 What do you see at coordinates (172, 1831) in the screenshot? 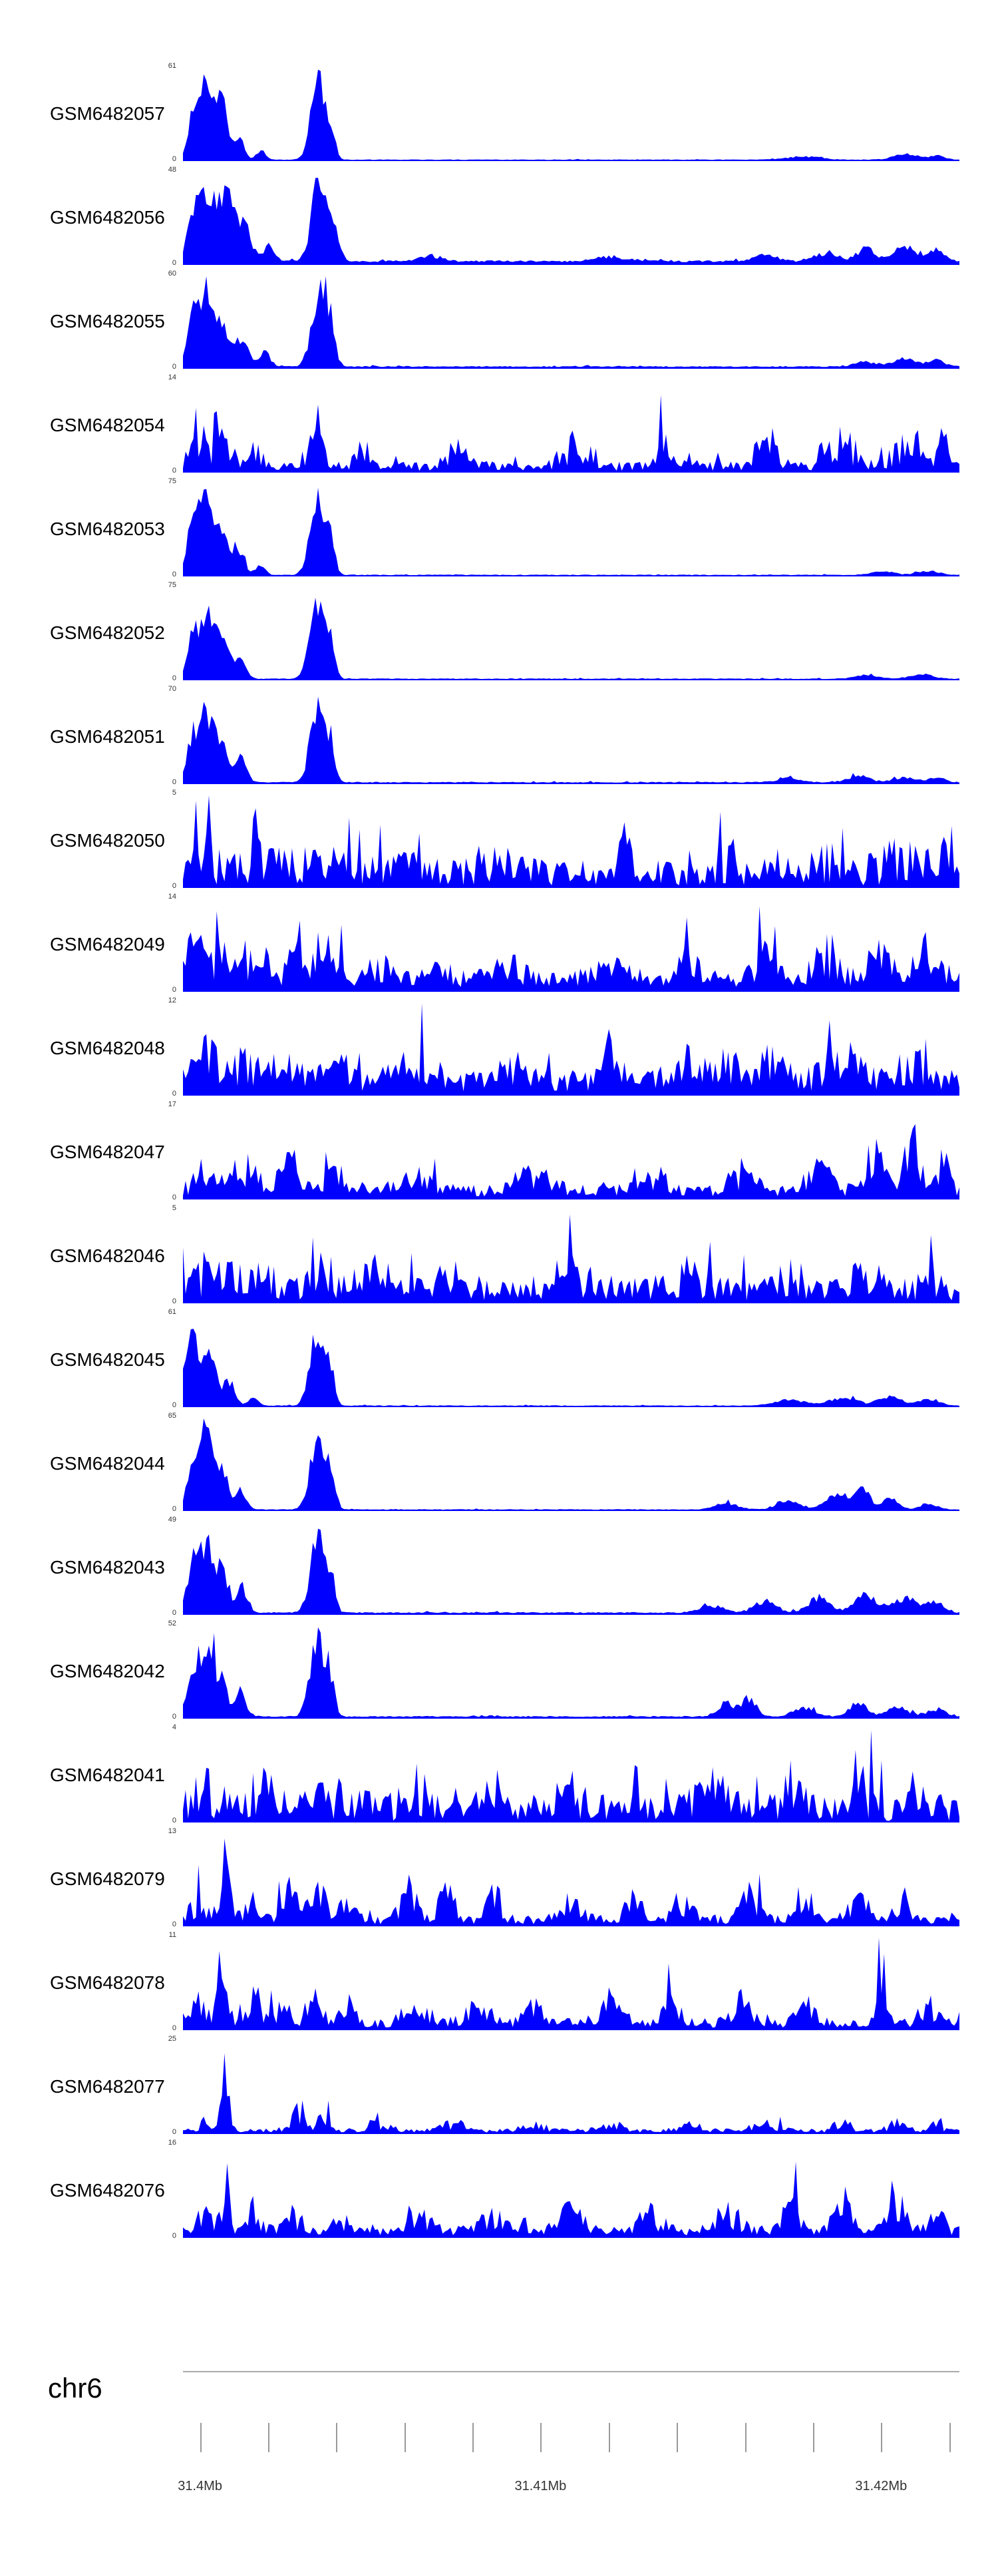
I see `track-ymax-value: 13` at bounding box center [172, 1831].